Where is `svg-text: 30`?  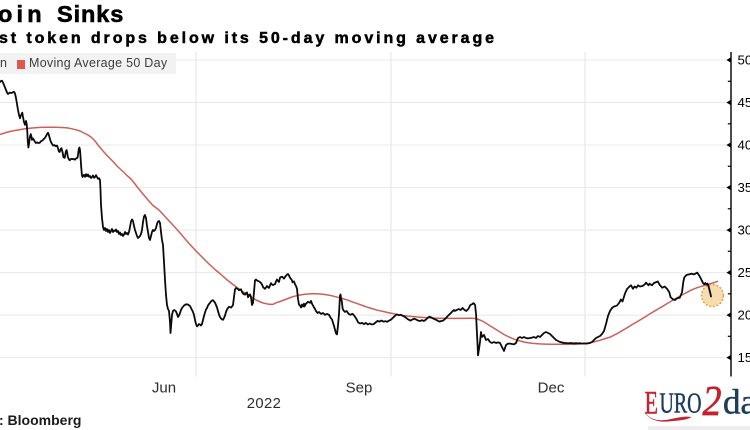
svg-text: 30 is located at coordinates (744, 230).